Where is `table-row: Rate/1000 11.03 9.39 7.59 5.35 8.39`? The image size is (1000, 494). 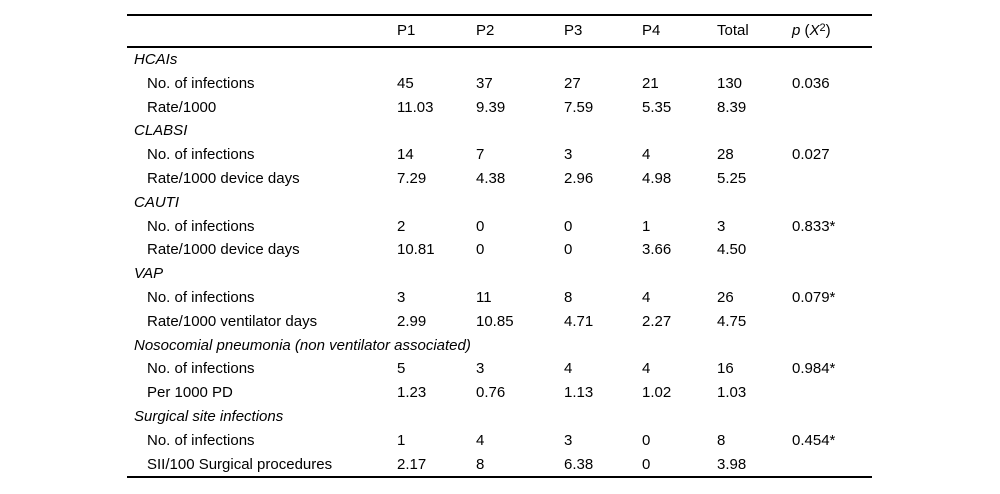
table-row: Rate/1000 11.03 9.39 7.59 5.35 8.39 is located at coordinates (499, 108).